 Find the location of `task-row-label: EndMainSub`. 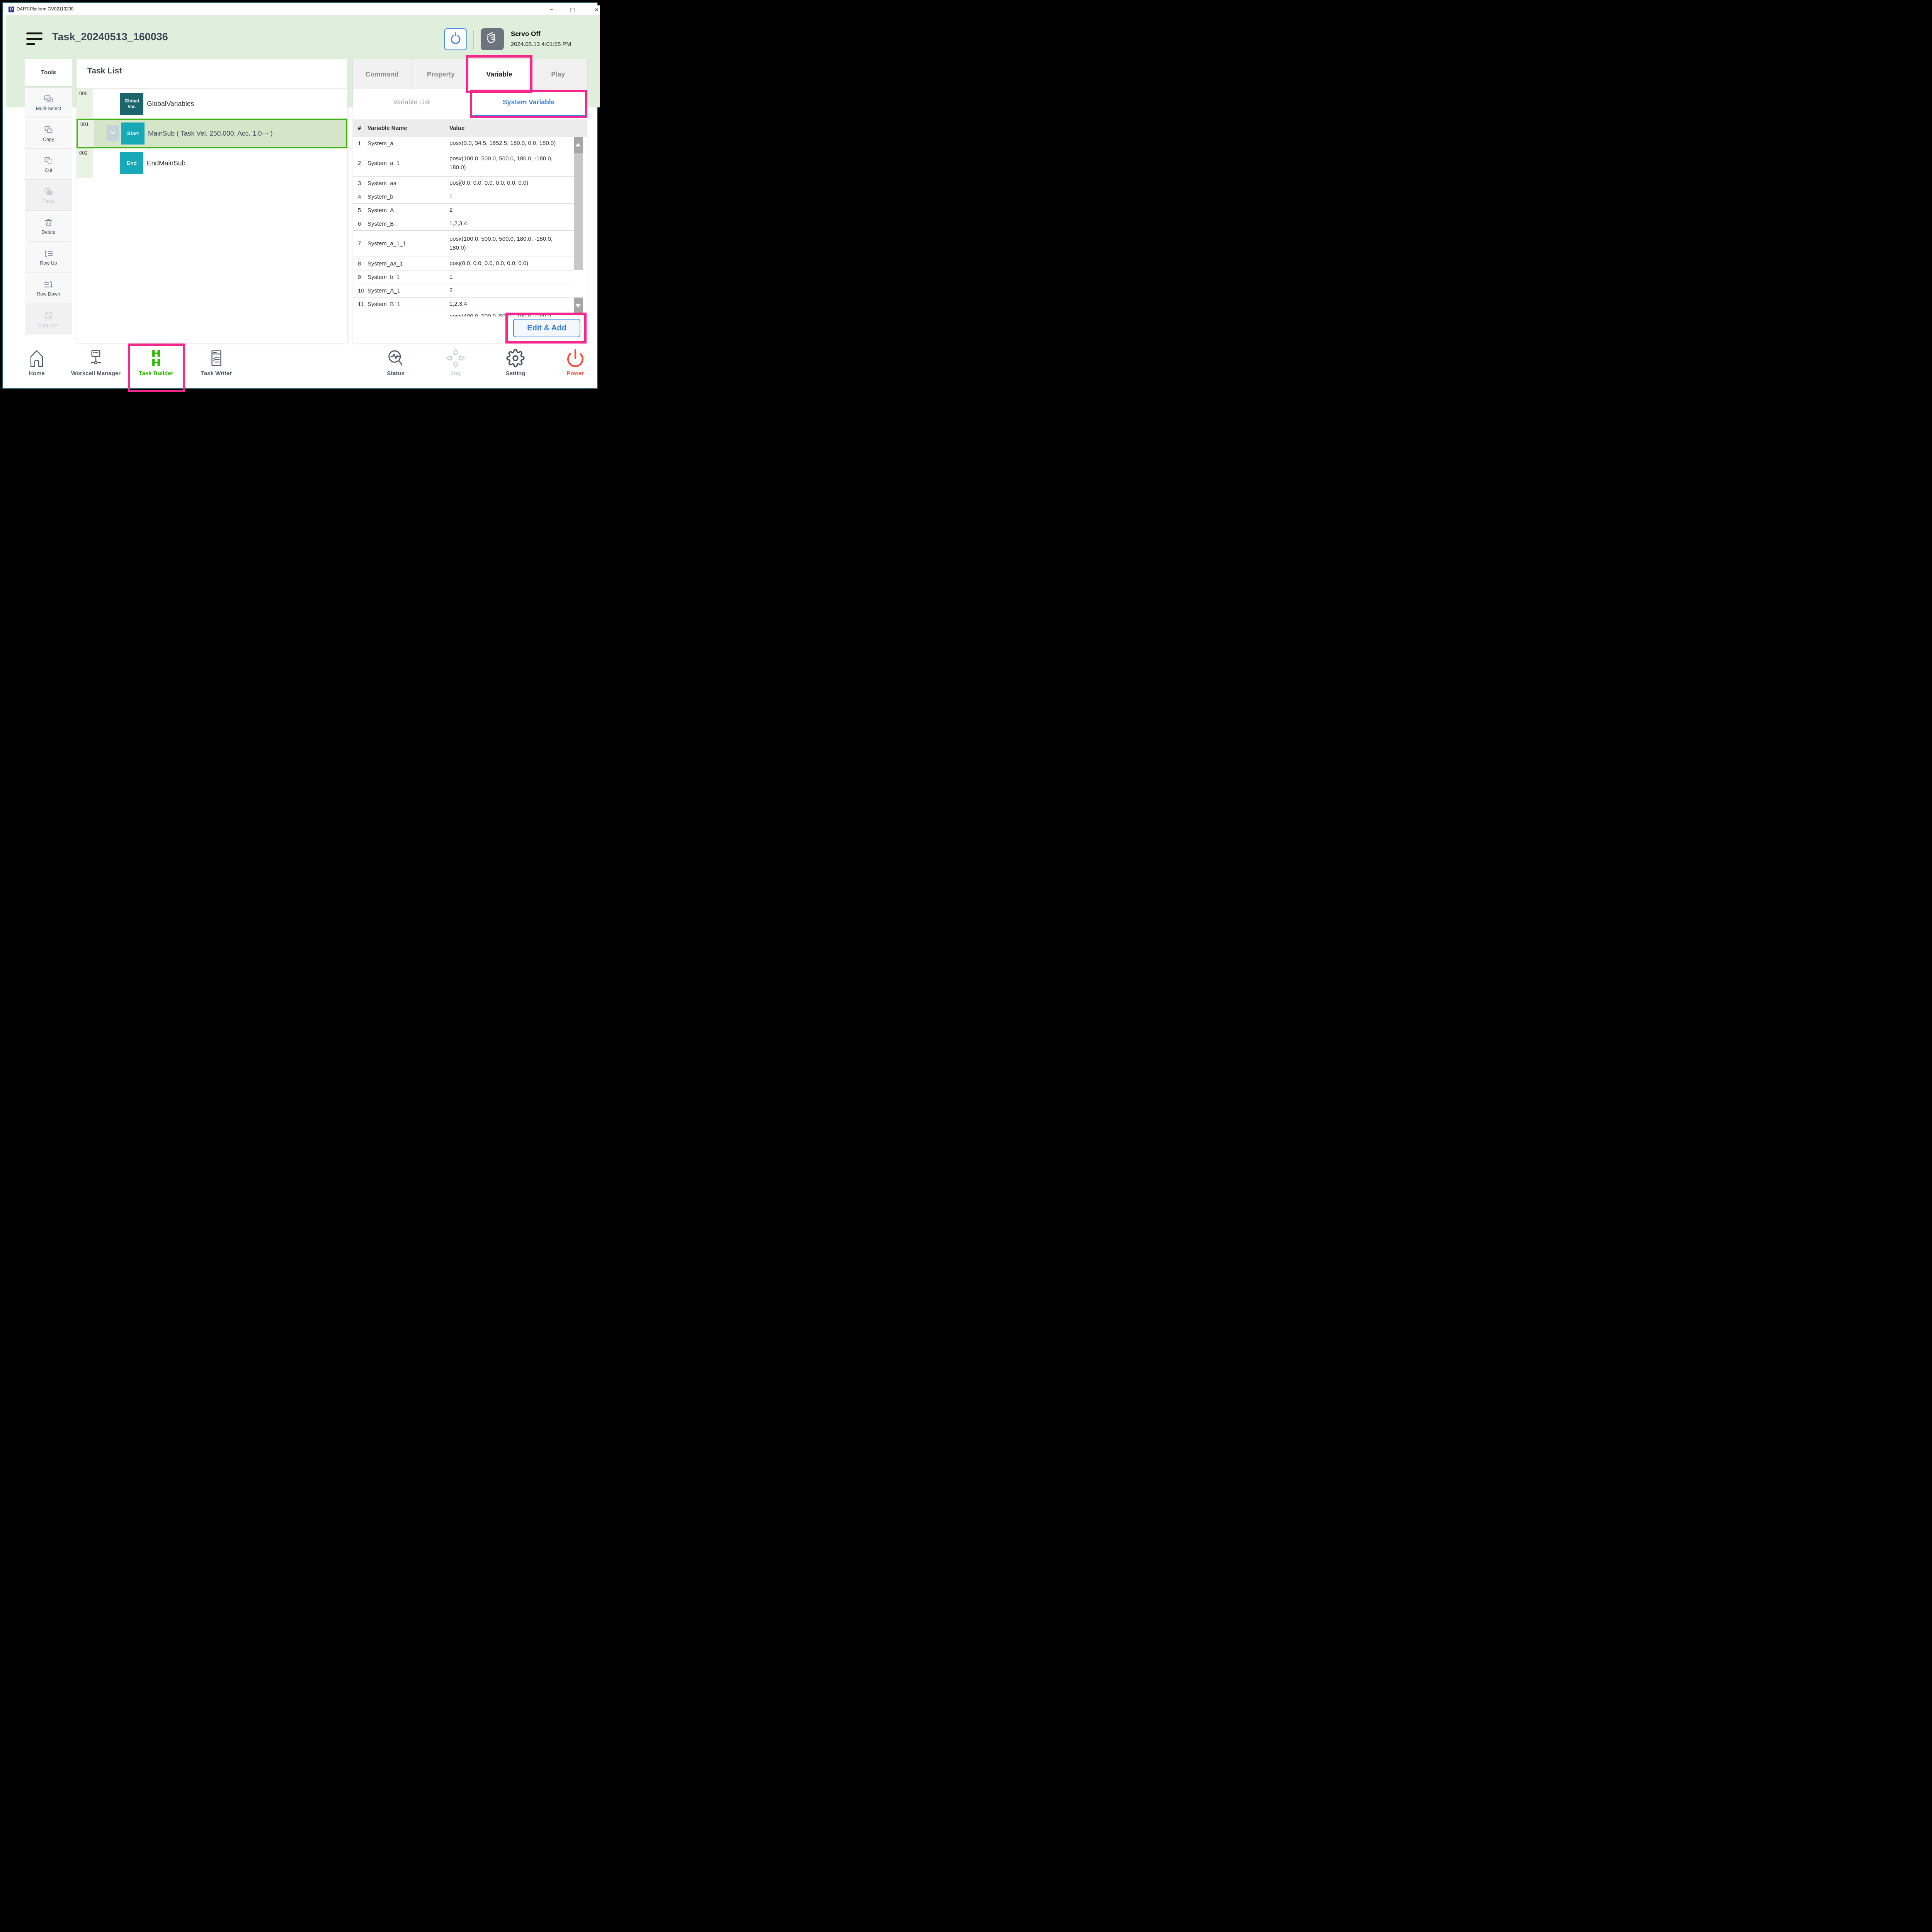

task-row-label: EndMainSub is located at coordinates (167, 163).